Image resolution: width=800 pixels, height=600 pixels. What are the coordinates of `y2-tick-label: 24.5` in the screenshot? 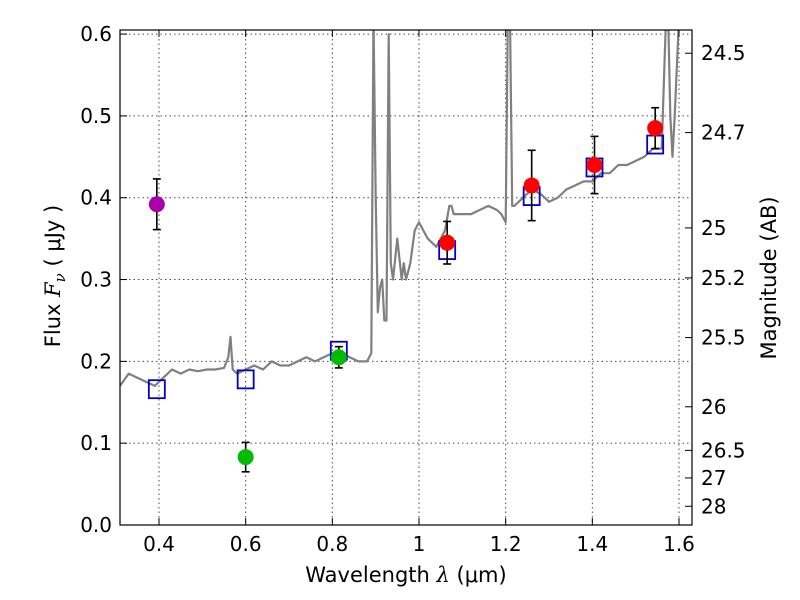 It's located at (723, 53).